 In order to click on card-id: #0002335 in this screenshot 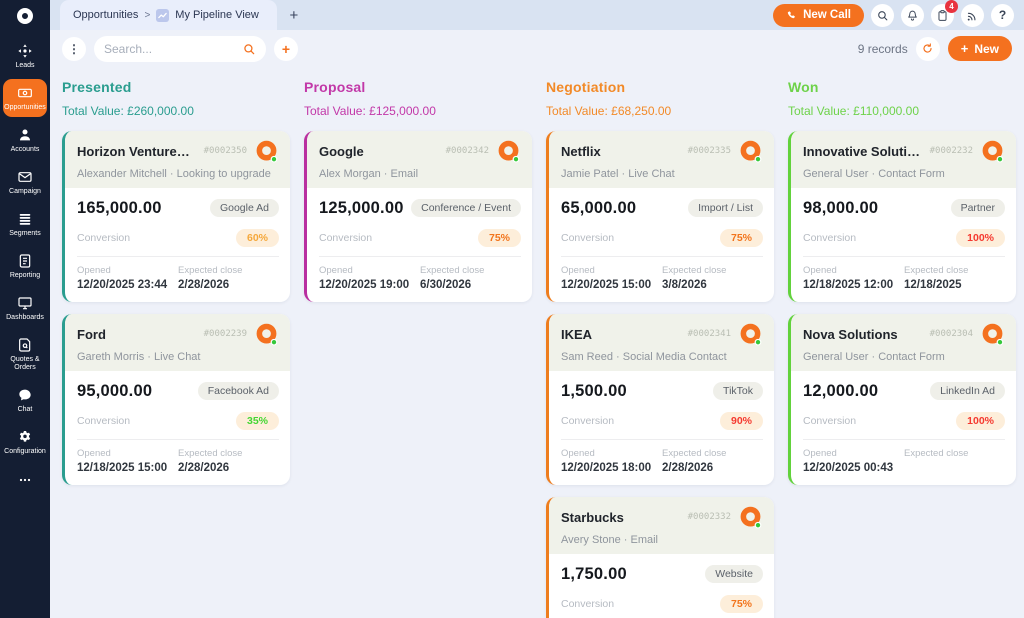, I will do `click(709, 151)`.